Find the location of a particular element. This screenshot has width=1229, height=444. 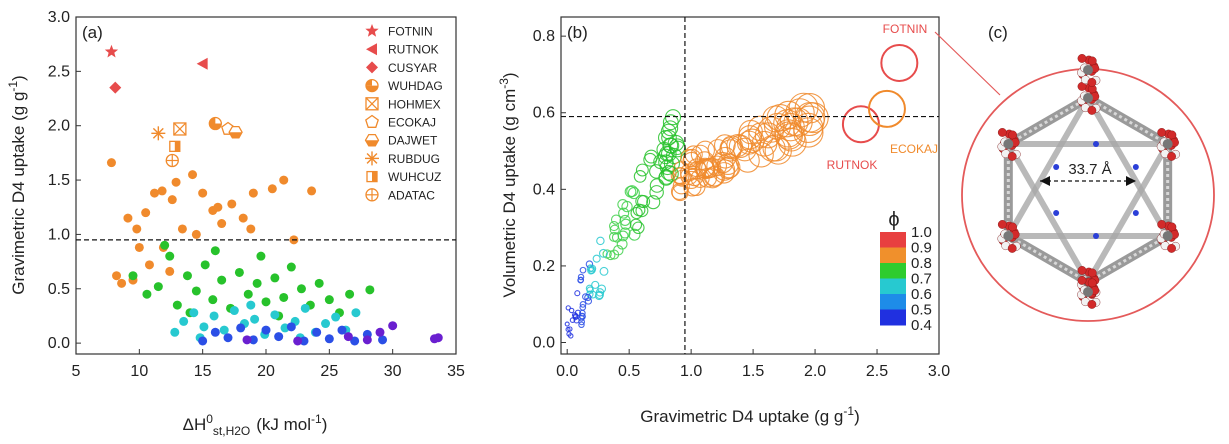

colorbar-tick-label: 0.8 is located at coordinates (921, 263).